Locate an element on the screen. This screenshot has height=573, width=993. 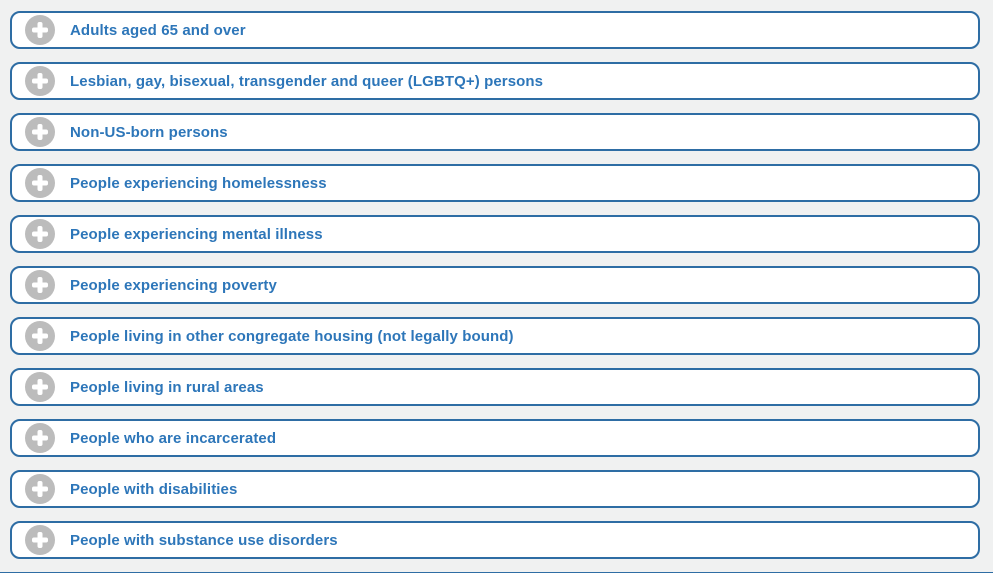
accordion-item-label: People with substance use disorders is located at coordinates (204, 540).